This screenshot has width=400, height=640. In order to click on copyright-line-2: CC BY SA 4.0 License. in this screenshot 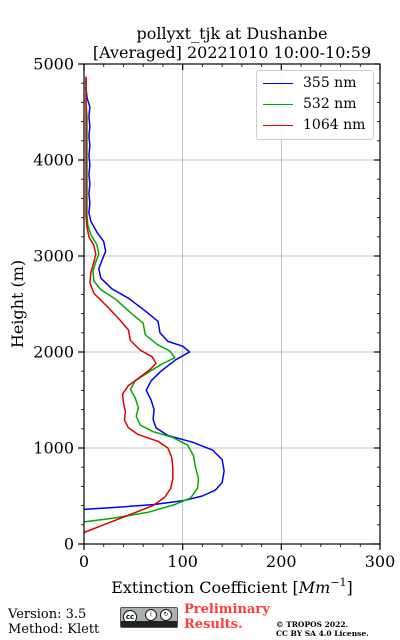, I will do `click(322, 633)`.